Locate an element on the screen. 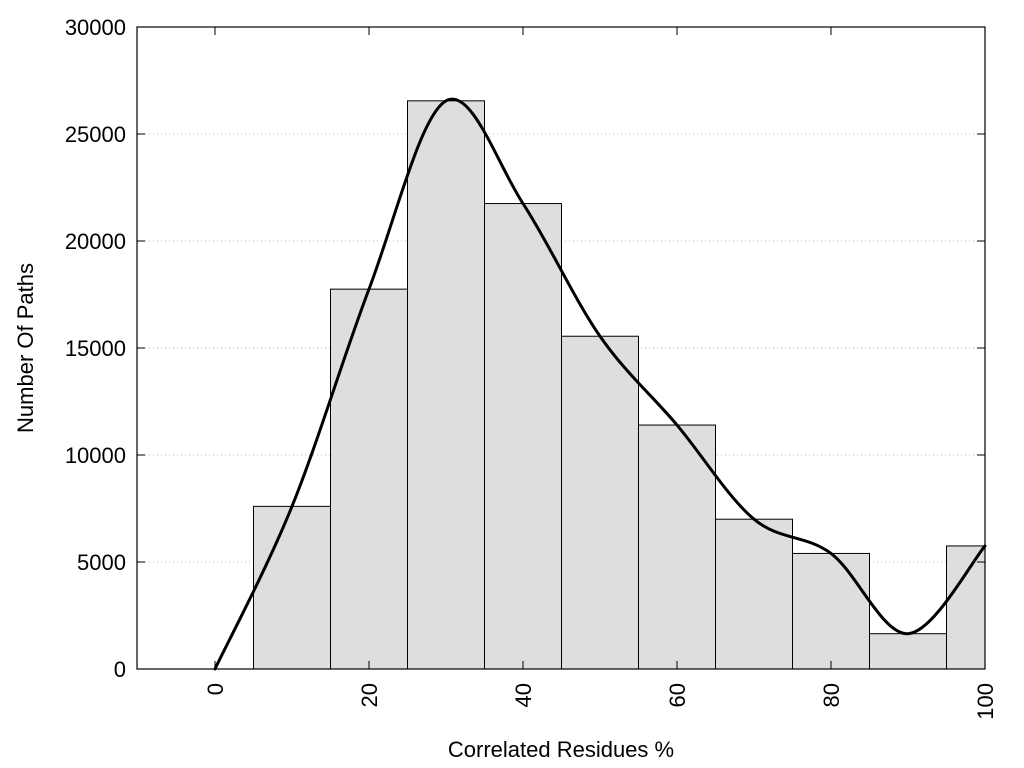 This screenshot has height=768, width=1024. y-tick-label-0: 0 is located at coordinates (120, 669).